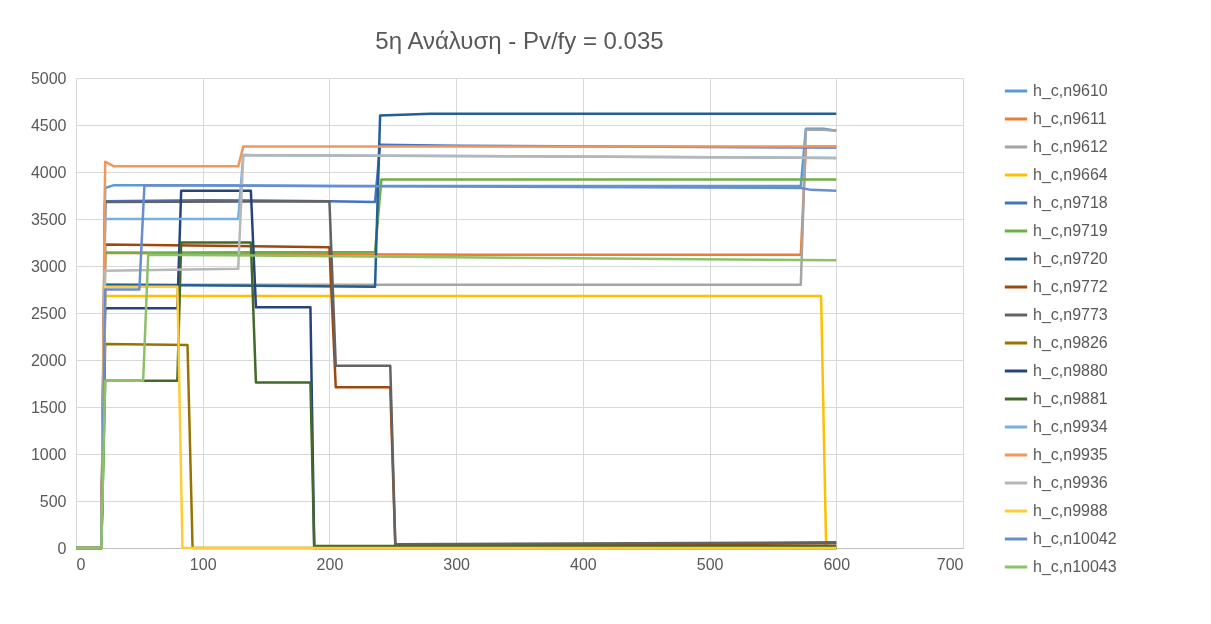  Describe the element at coordinates (1070, 231) in the screenshot. I see `legend-label: h_c,n9719` at that location.